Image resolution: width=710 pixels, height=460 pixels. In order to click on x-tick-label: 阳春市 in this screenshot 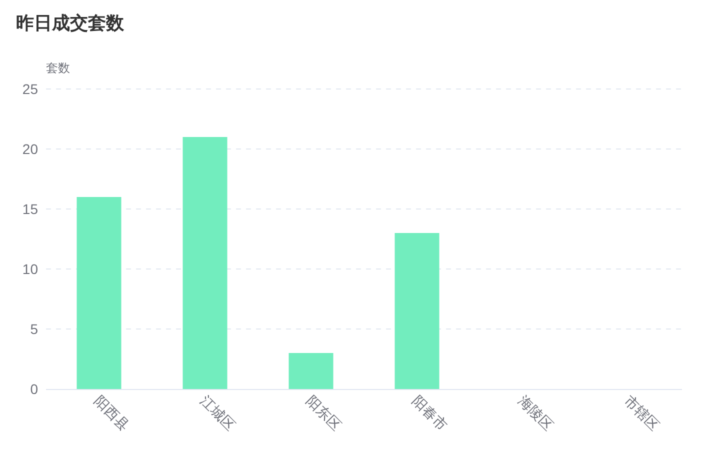, I will do `click(429, 413)`.